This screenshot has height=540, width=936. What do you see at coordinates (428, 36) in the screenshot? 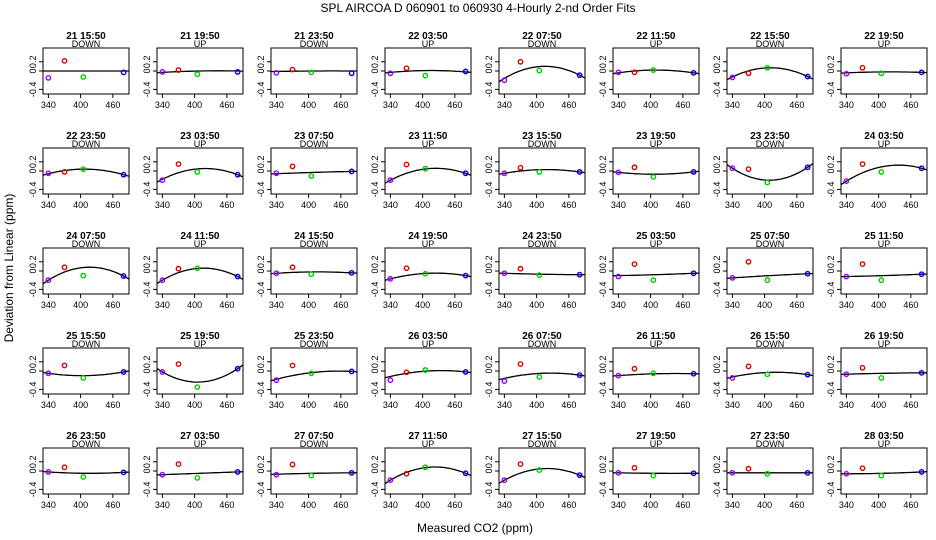
I see `panel-title: 22 03:50` at bounding box center [428, 36].